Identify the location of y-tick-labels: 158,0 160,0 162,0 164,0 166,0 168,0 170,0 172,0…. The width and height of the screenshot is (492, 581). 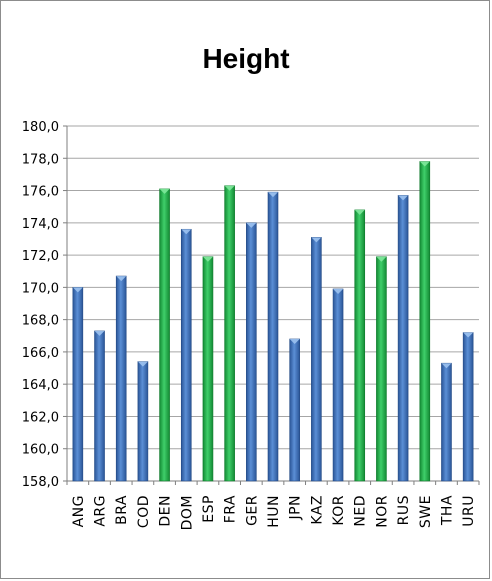
(40, 305).